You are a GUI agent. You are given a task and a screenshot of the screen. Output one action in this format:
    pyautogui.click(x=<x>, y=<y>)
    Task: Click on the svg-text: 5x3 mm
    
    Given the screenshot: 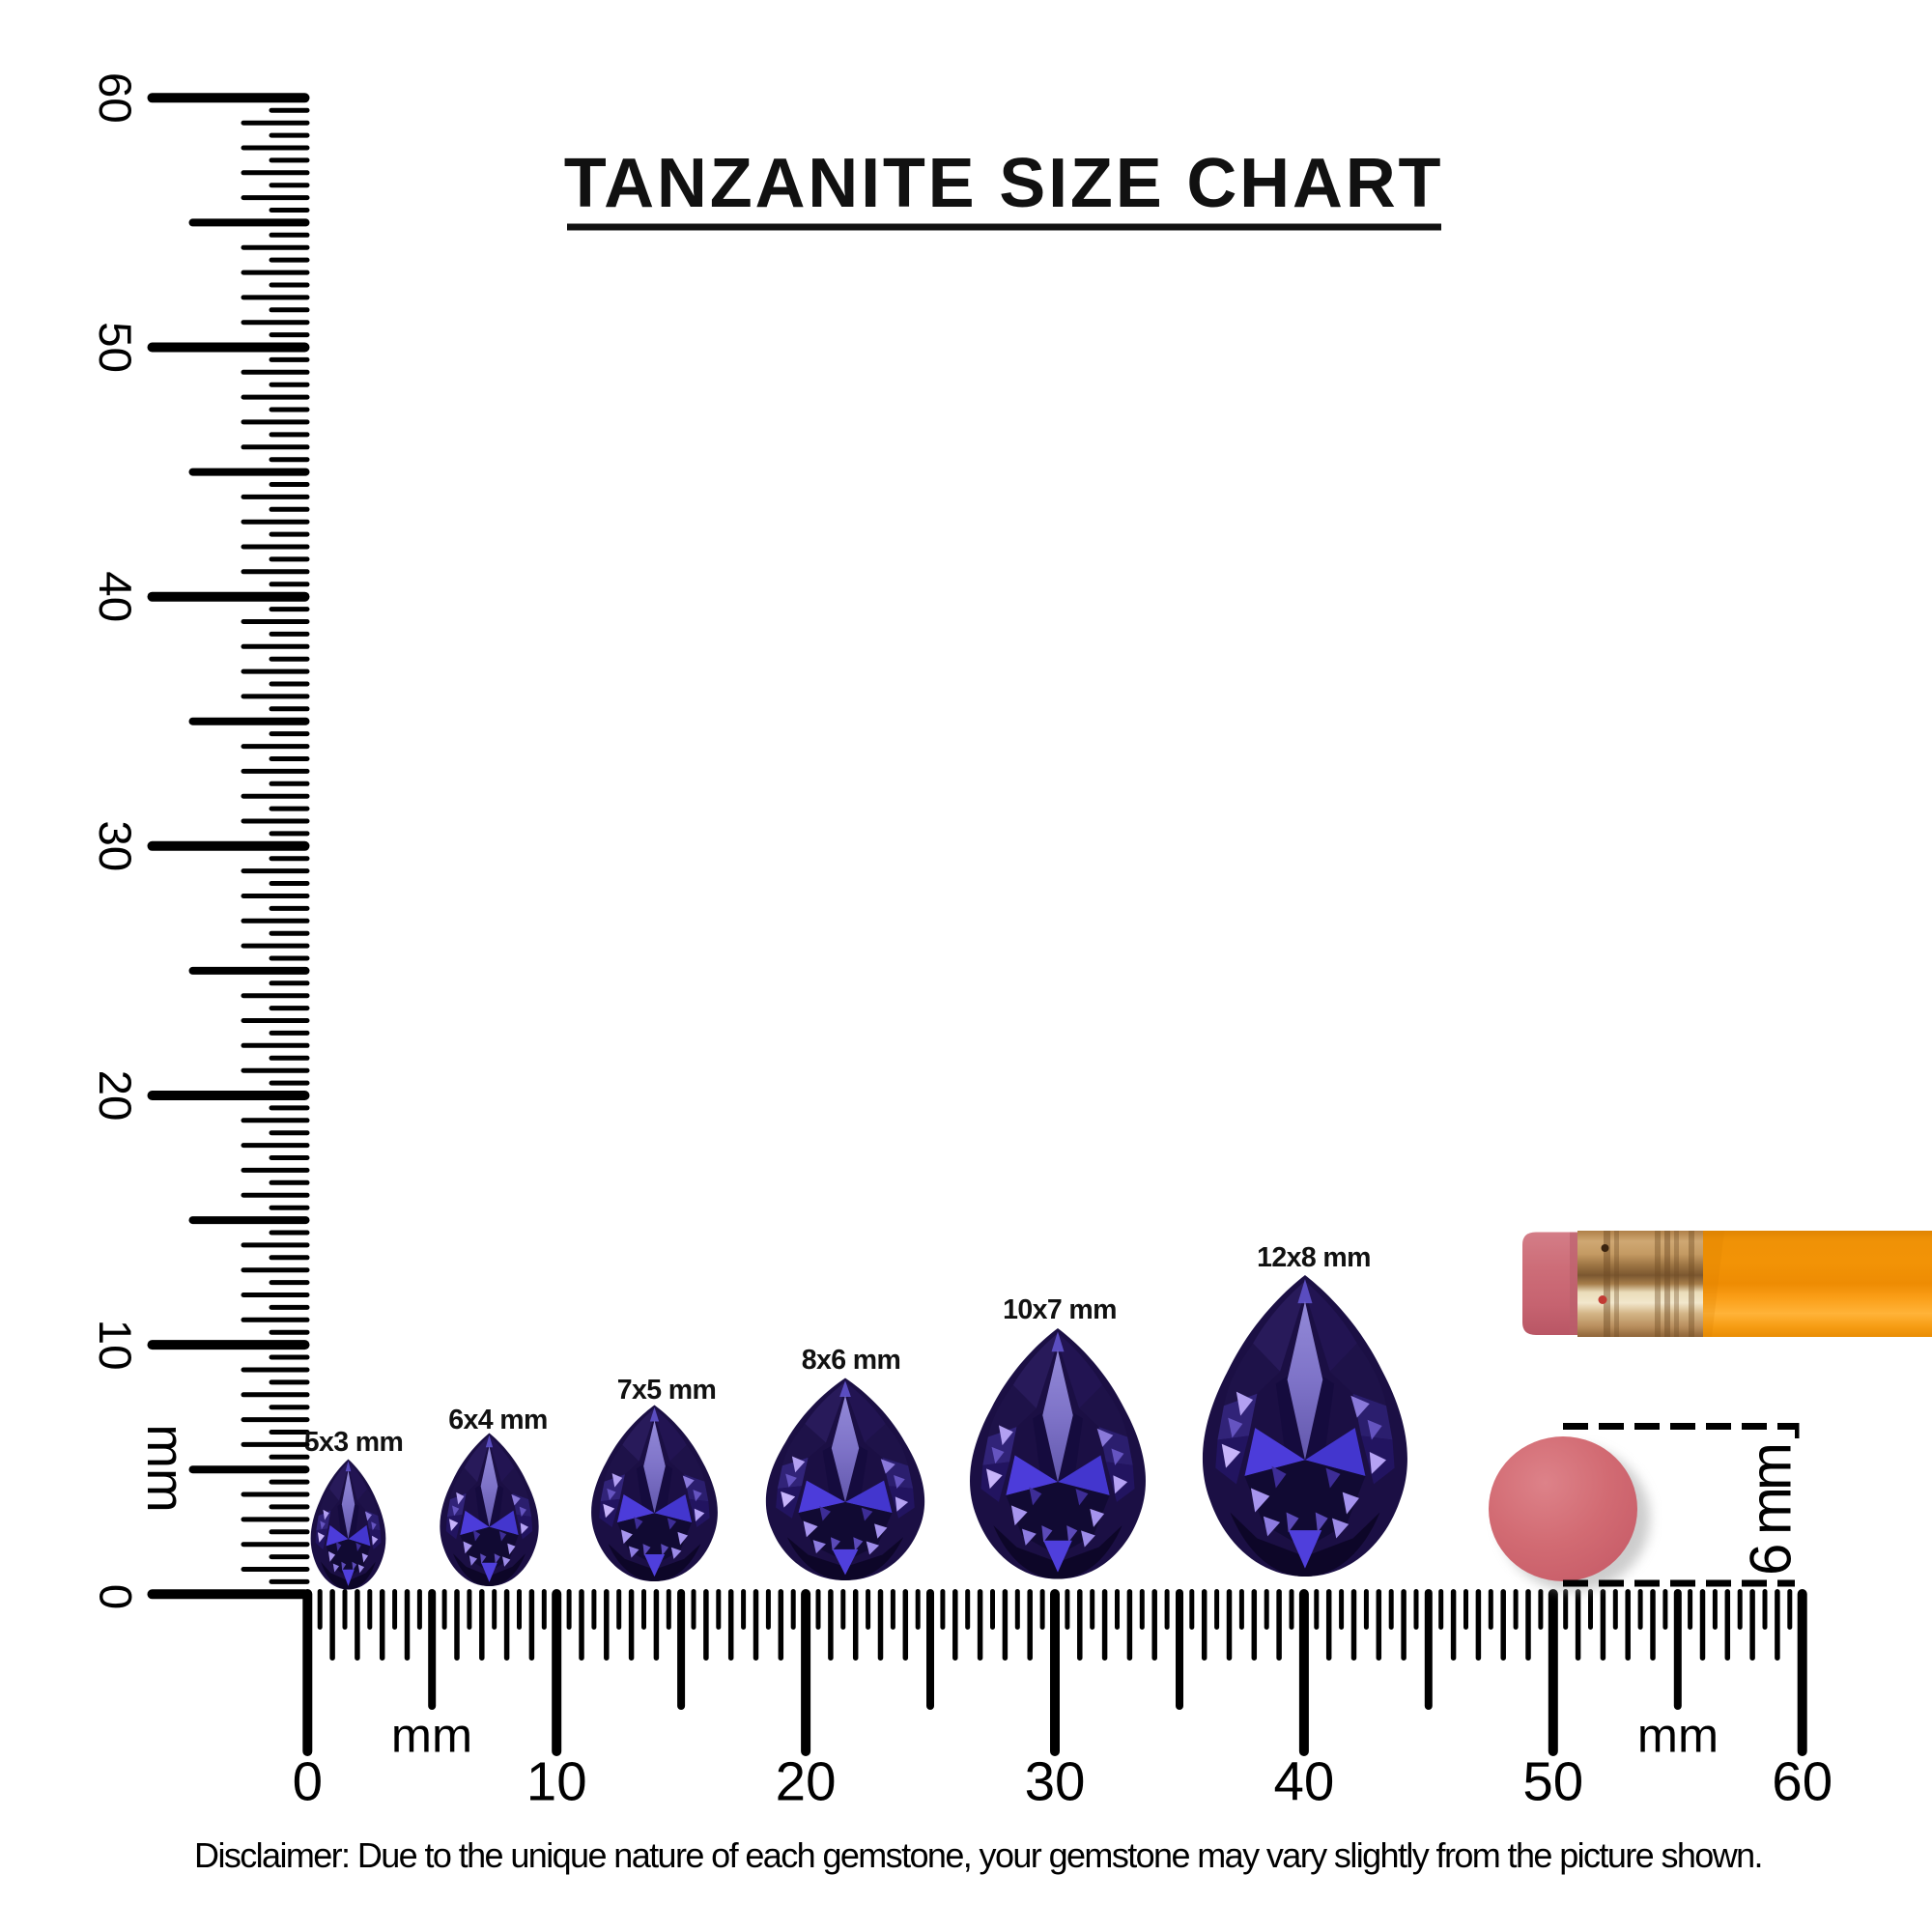 What is the action you would take?
    pyautogui.click(x=354, y=1442)
    